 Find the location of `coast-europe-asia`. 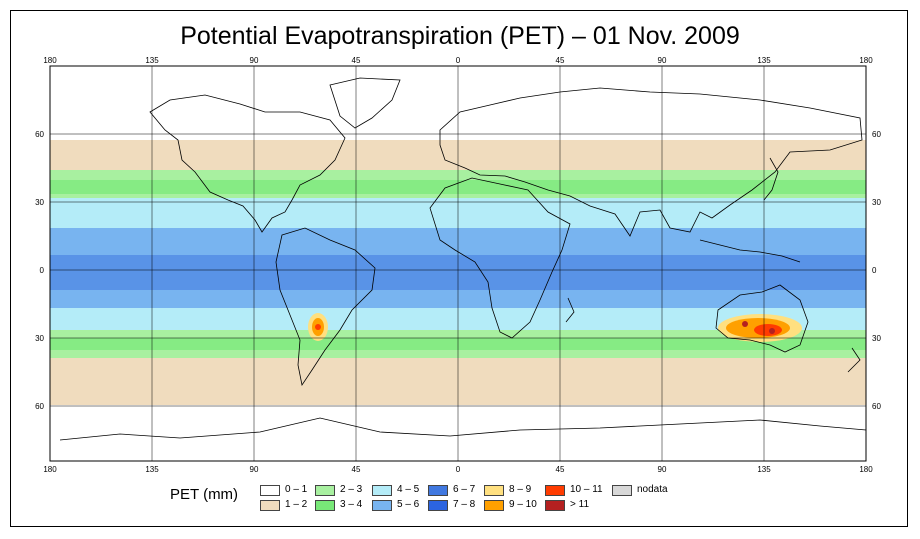

coast-europe-asia is located at coordinates (651, 162).